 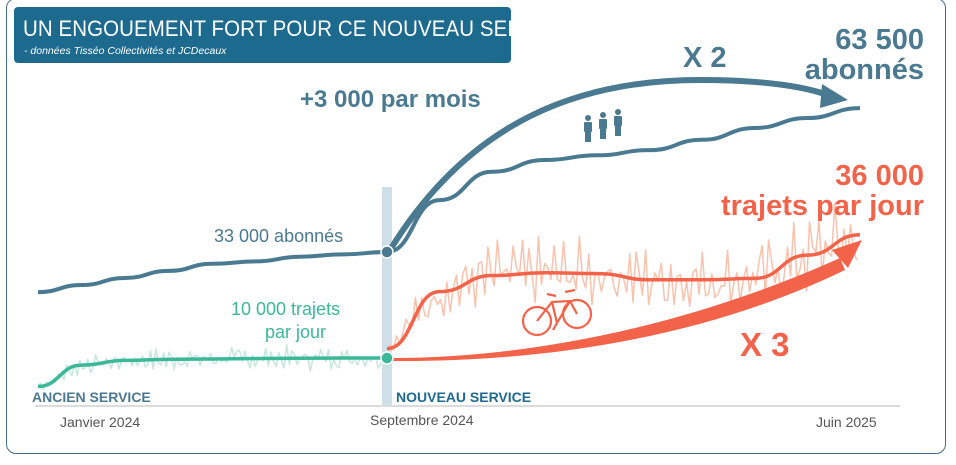 I want to click on subscribers-end-value: 63 500, so click(x=879, y=40).